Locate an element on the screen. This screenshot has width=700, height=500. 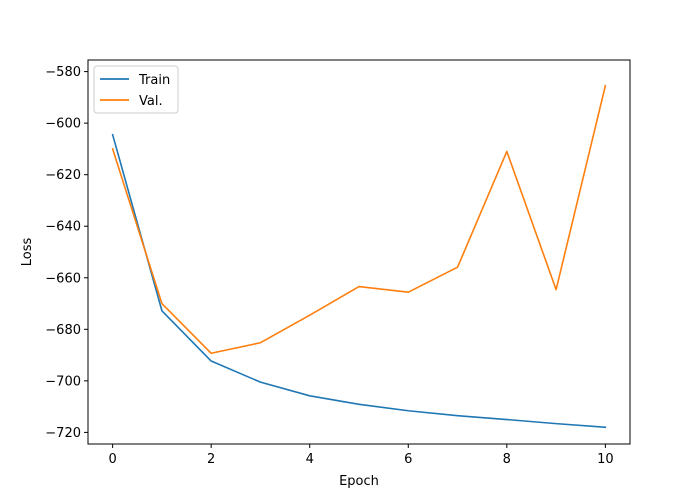
y-tick-label: −700 is located at coordinates (63, 381).